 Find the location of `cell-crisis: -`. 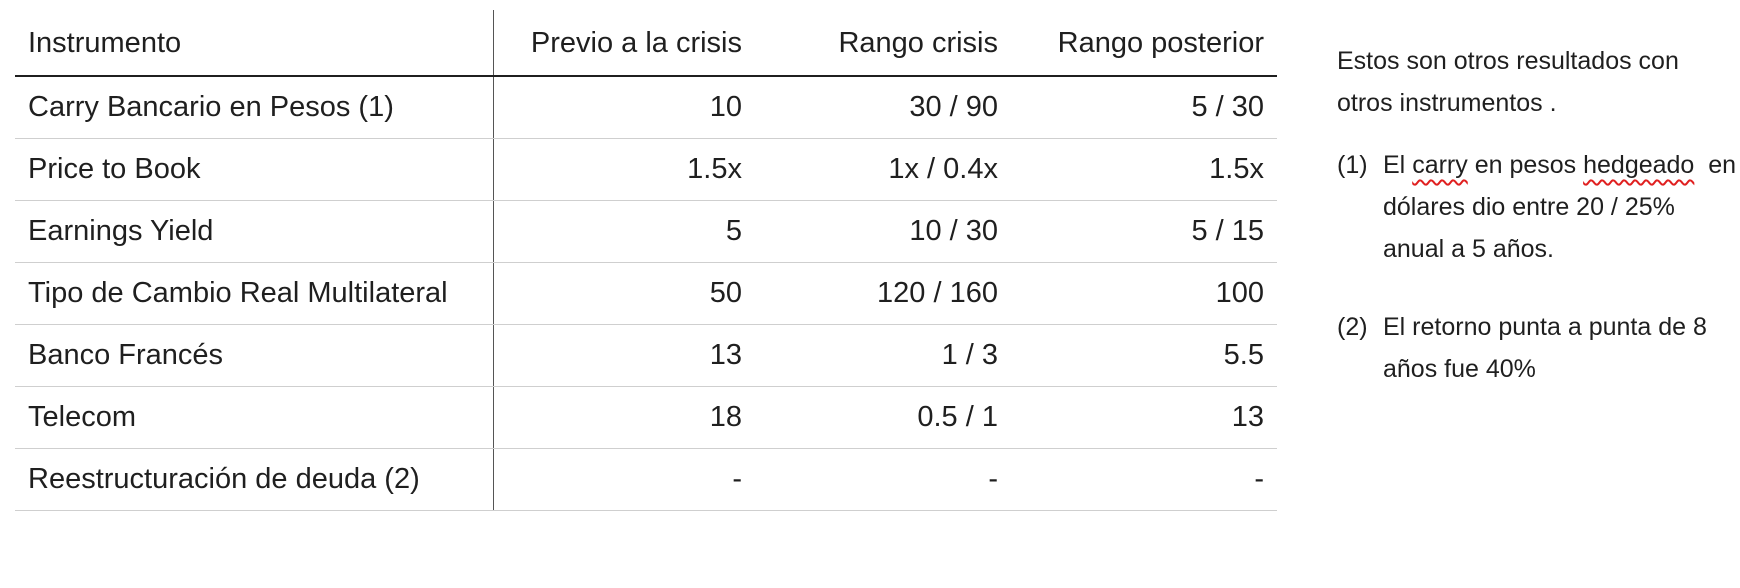

cell-crisis: - is located at coordinates (883, 479).